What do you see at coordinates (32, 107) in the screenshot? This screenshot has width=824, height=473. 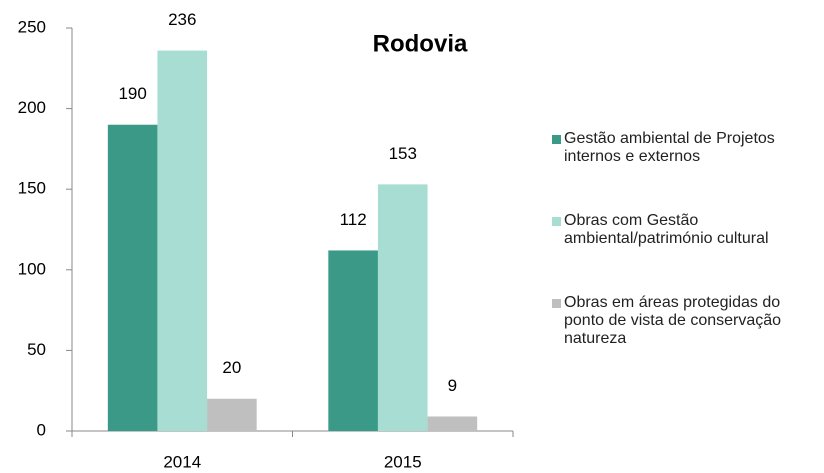 I see `y-tick-label: 200` at bounding box center [32, 107].